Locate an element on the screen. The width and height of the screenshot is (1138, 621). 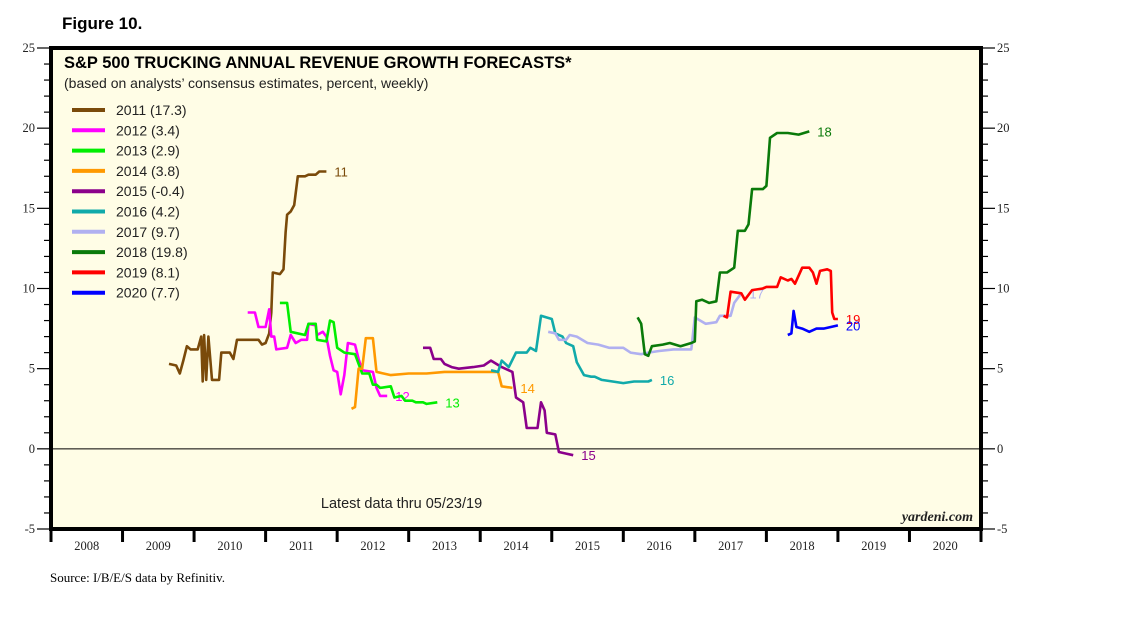
legend-item: 2014 (3.8) is located at coordinates (126, 171).